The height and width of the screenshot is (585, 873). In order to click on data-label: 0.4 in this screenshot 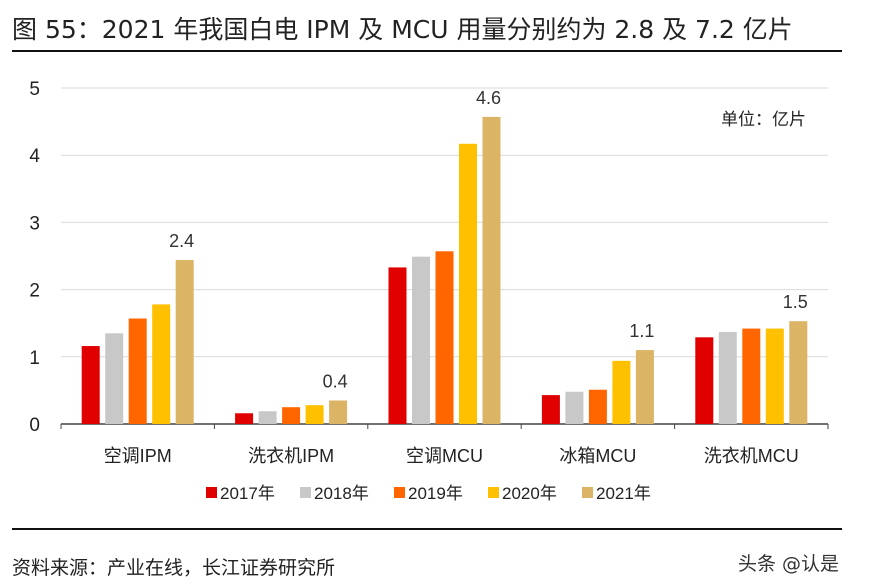, I will do `click(335, 381)`.